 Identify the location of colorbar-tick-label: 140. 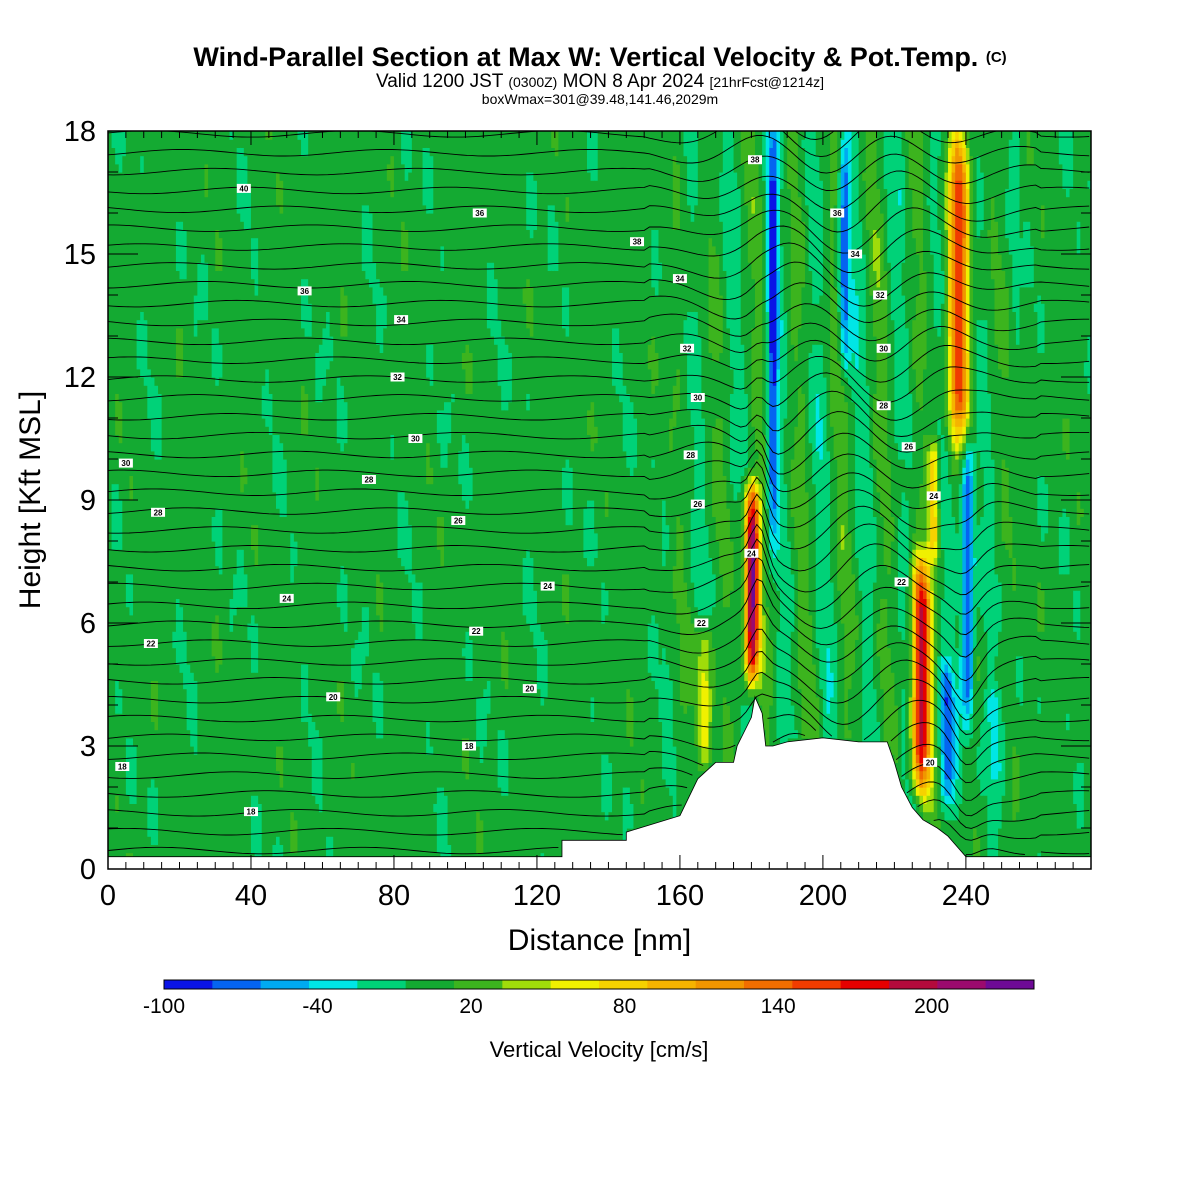
(778, 1006).